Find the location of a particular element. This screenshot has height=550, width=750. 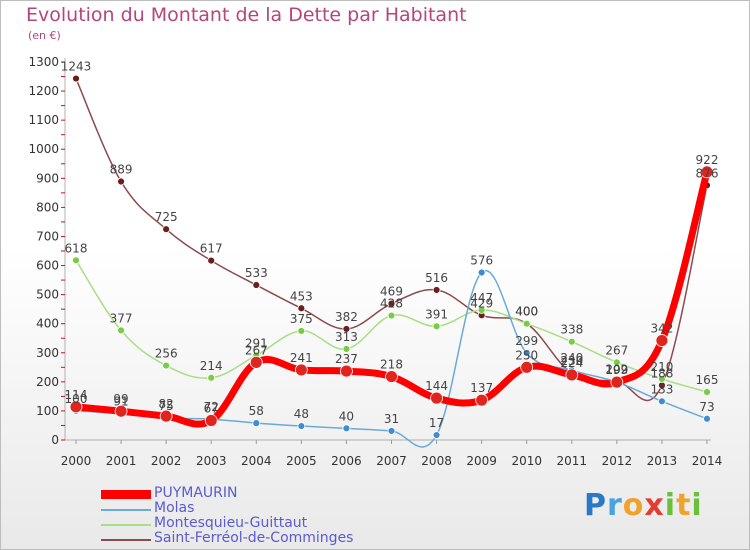

data-label: 99 is located at coordinates (120, 399).